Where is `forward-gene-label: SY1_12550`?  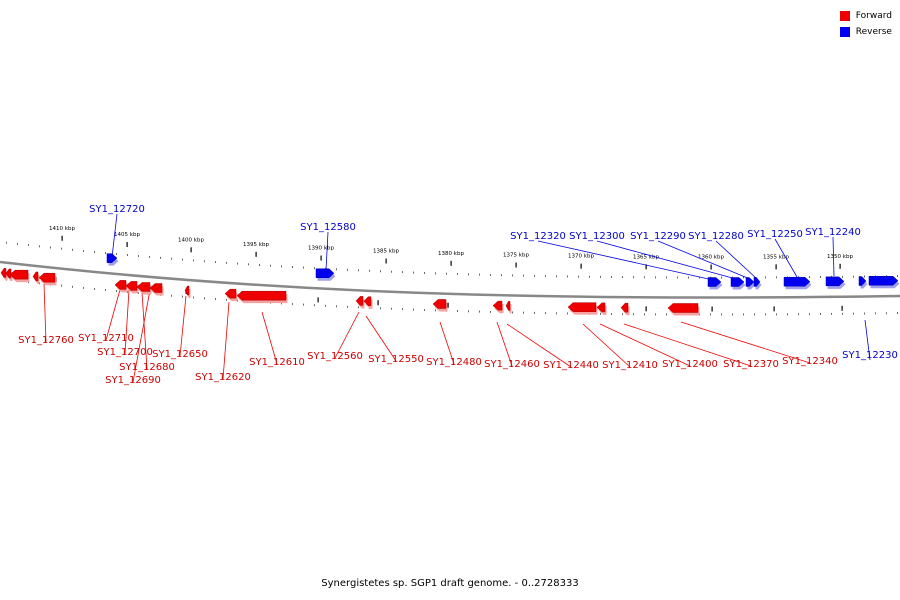 forward-gene-label: SY1_12550 is located at coordinates (396, 359).